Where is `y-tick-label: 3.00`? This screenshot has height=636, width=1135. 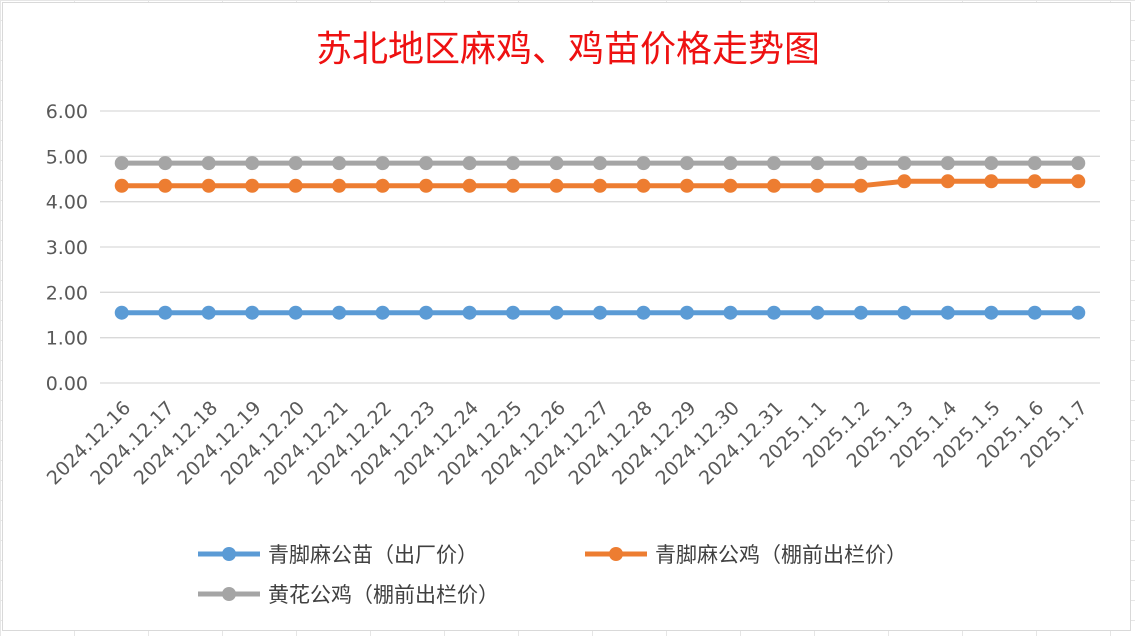
y-tick-label: 3.00 is located at coordinates (67, 248).